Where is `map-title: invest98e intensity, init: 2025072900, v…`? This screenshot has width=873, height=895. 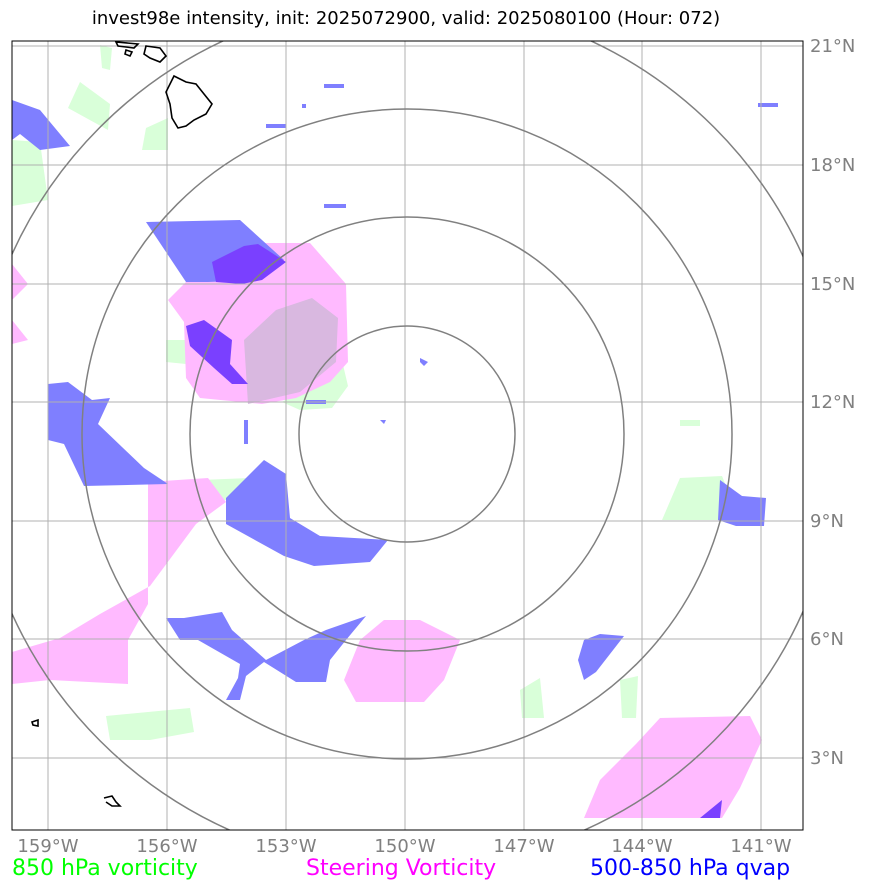 map-title: invest98e intensity, init: 2025072900, v… is located at coordinates (406, 18).